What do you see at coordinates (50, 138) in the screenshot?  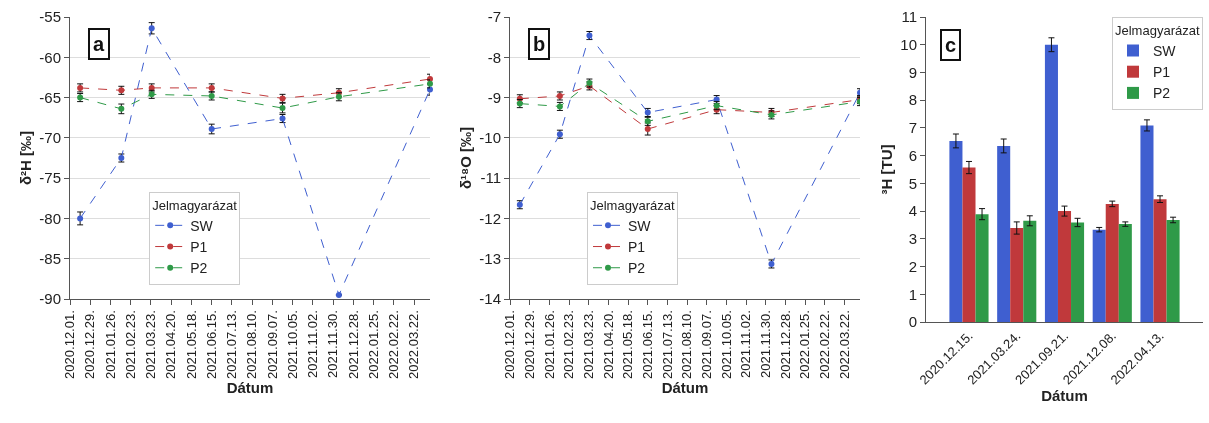 I see `y-tick-label: -70` at bounding box center [50, 138].